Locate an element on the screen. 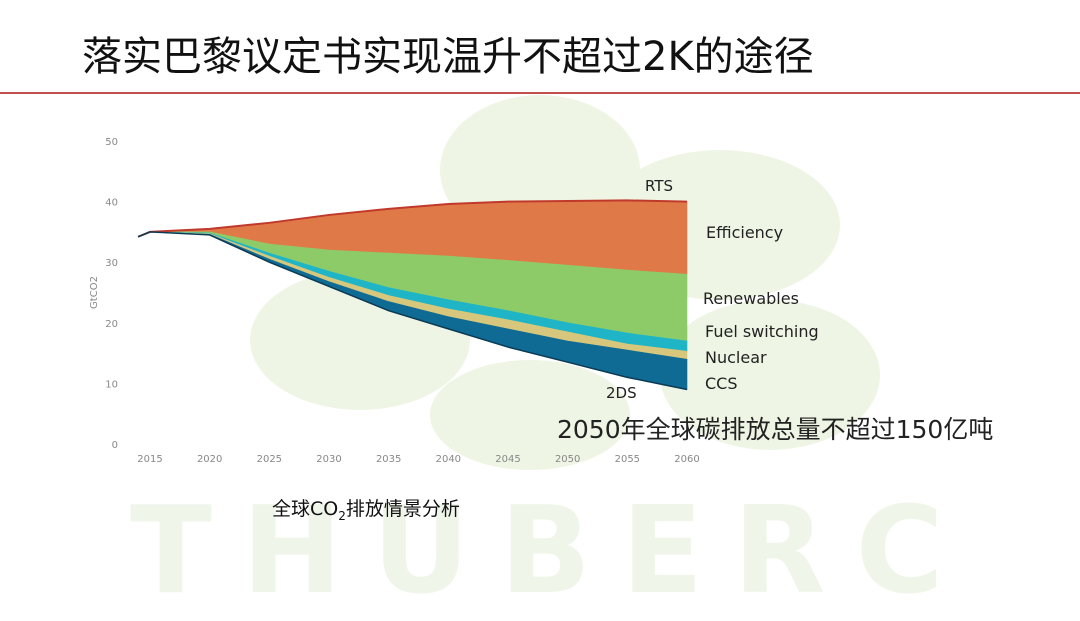 This screenshot has height=621, width=1080. x-tick-label: 2055 is located at coordinates (627, 459).